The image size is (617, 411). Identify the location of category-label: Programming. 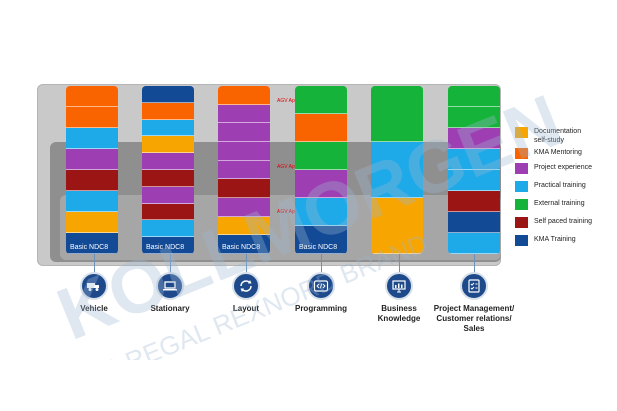
(320, 308).